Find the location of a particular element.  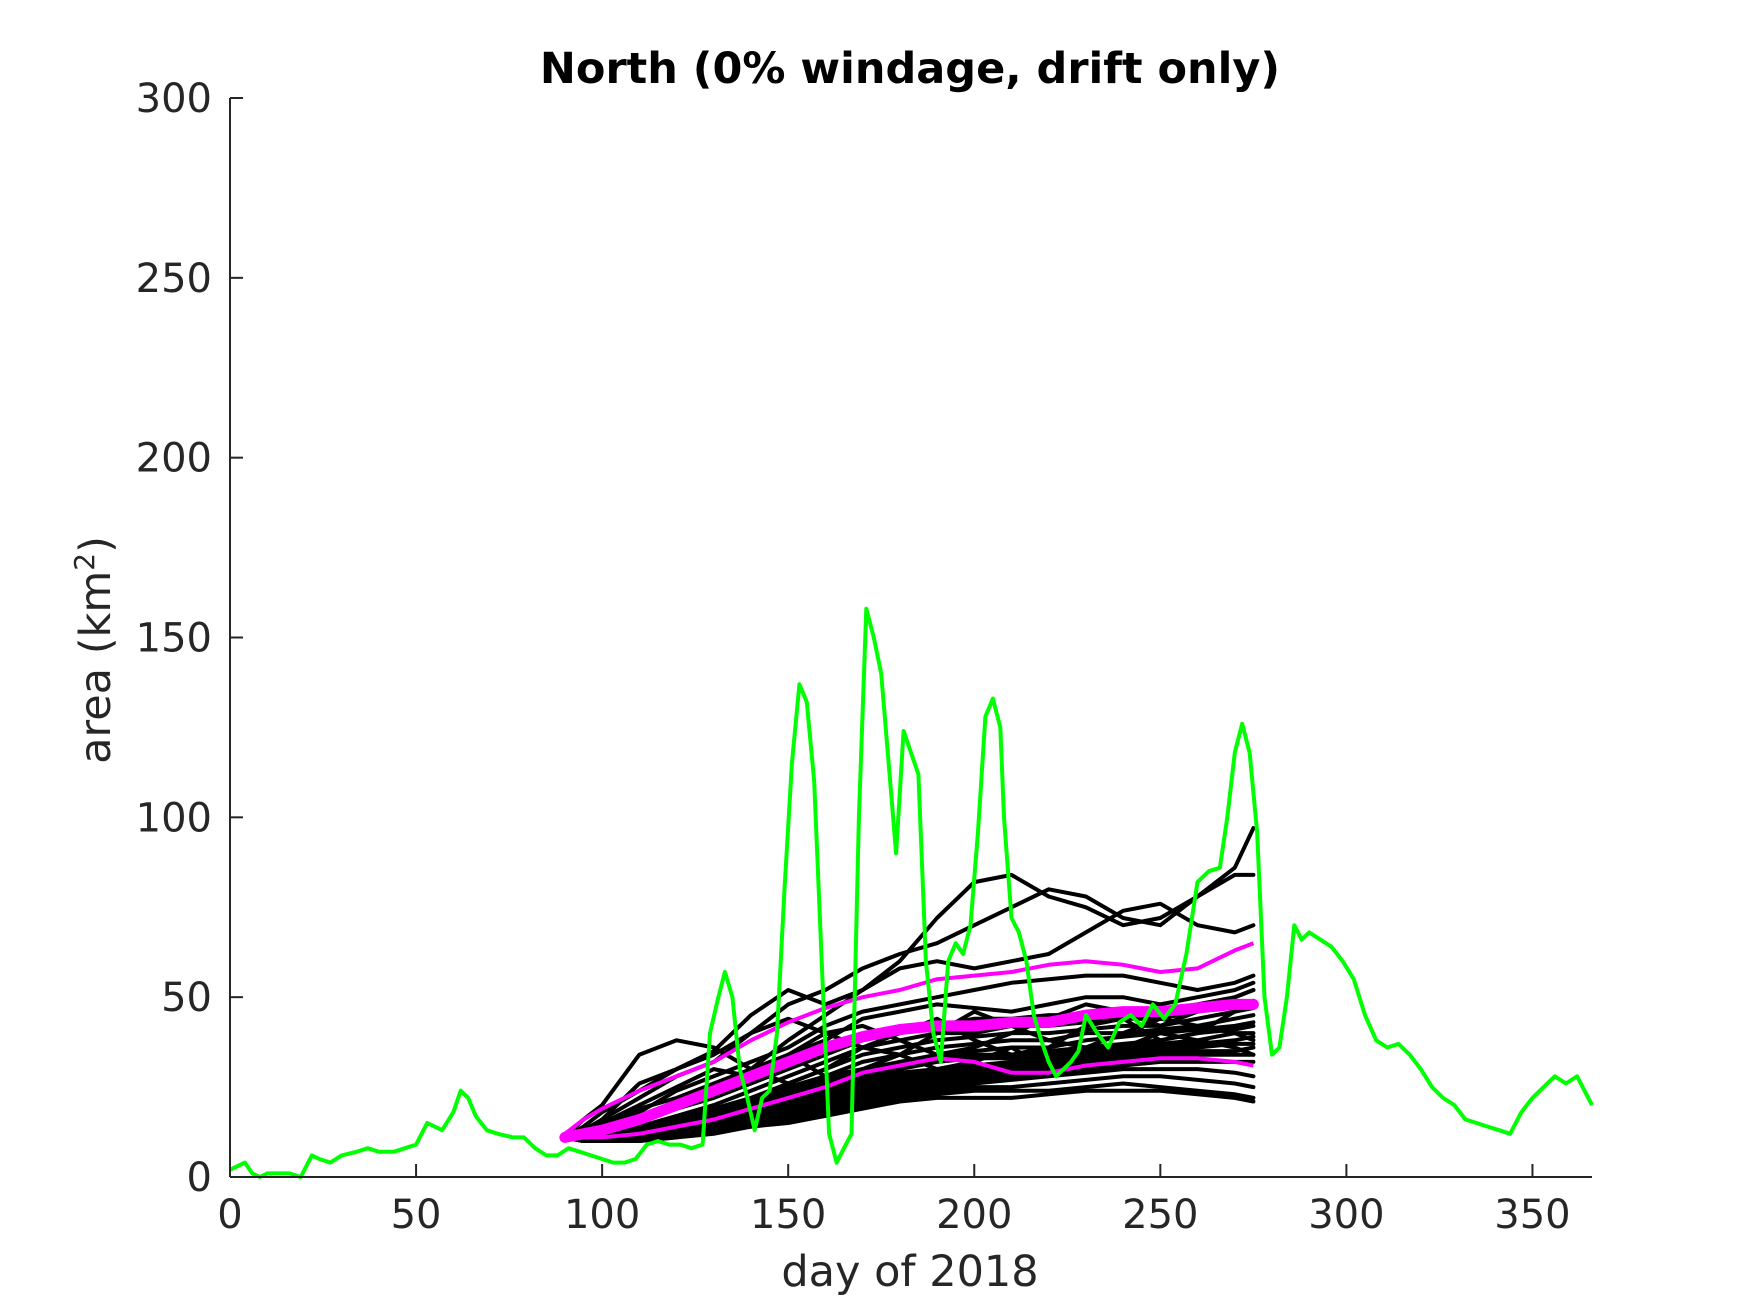

x-tick-label: 350 is located at coordinates (1532, 1215).